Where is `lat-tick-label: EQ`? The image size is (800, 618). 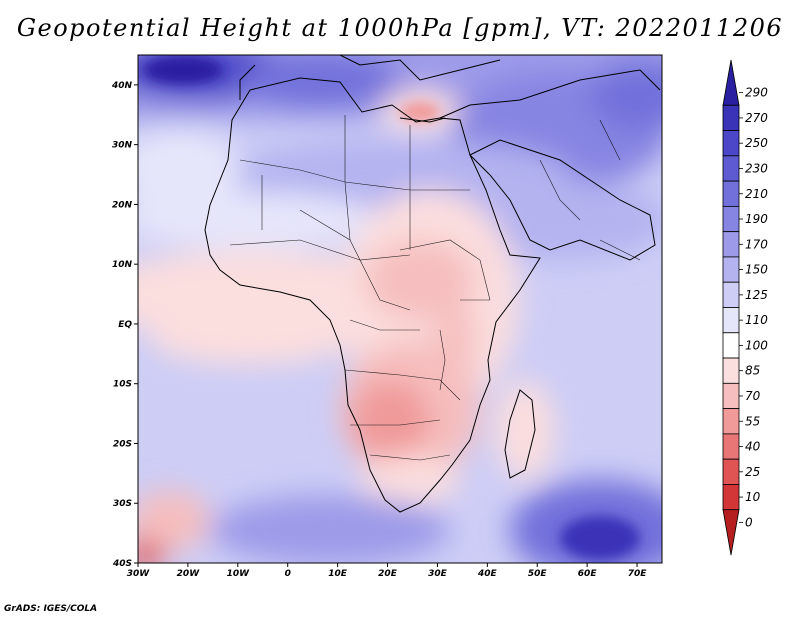 lat-tick-label: EQ is located at coordinates (125, 325).